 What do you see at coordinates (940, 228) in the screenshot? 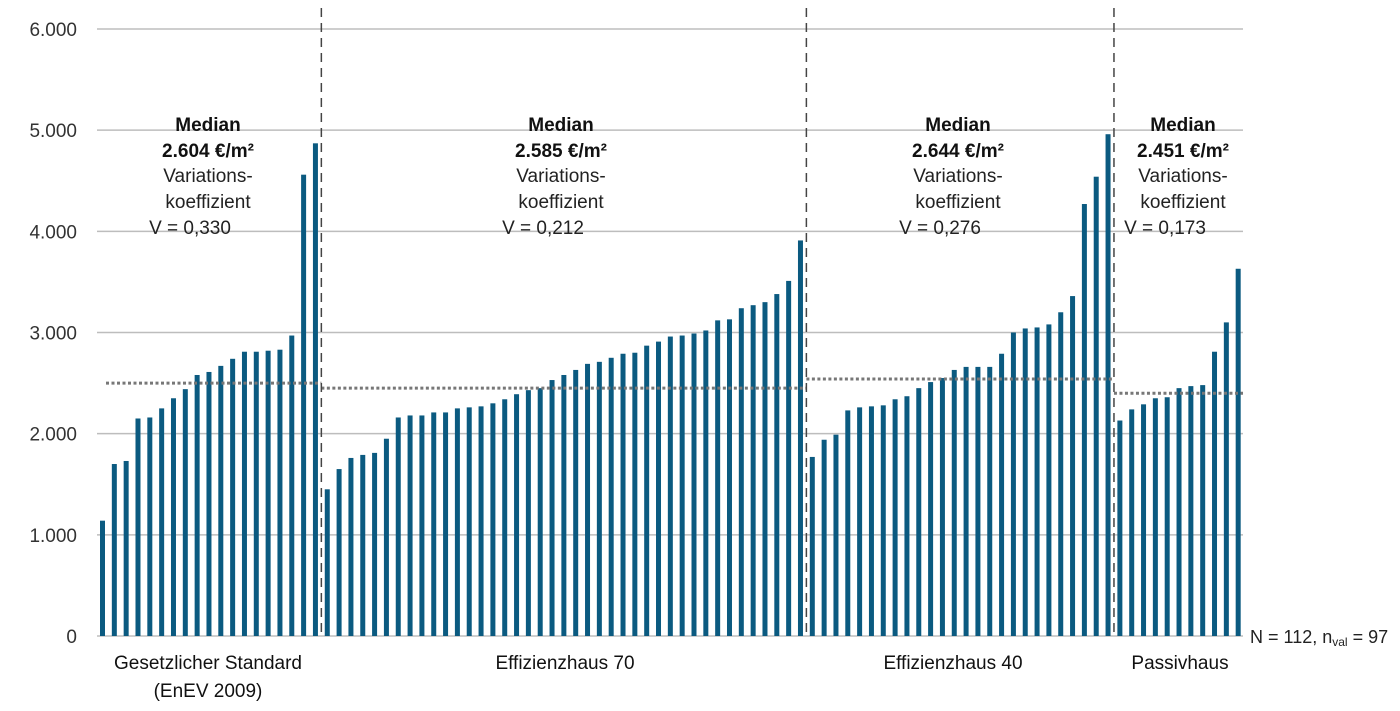
I see `variation-coefficient: V = 0,276` at bounding box center [940, 228].